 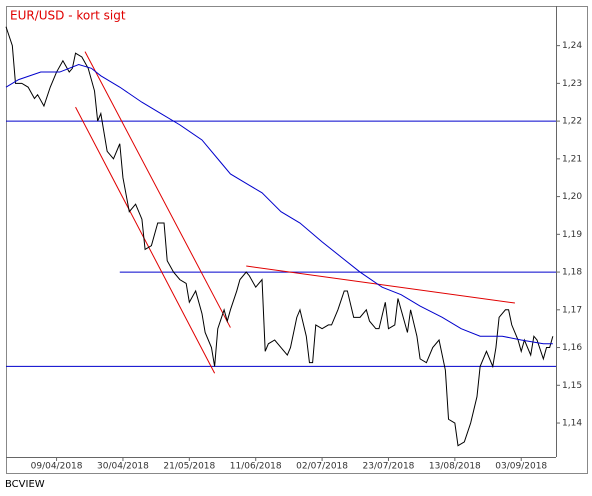 What do you see at coordinates (256, 467) in the screenshot?
I see `x-tick-label: 11/06/2018` at bounding box center [256, 467].